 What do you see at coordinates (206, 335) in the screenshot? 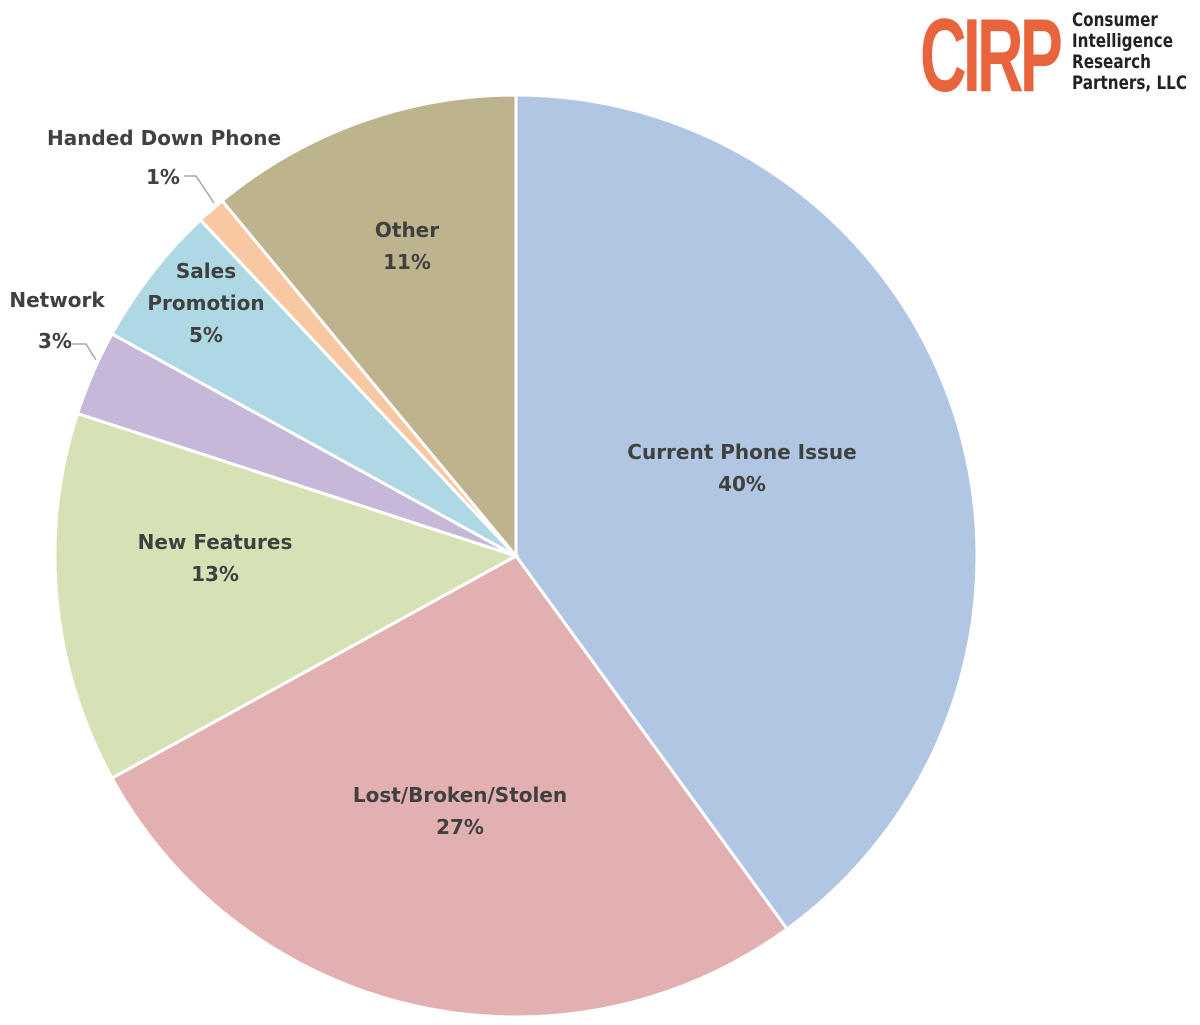
I see `slice-value-sales-promotion: 5%` at bounding box center [206, 335].